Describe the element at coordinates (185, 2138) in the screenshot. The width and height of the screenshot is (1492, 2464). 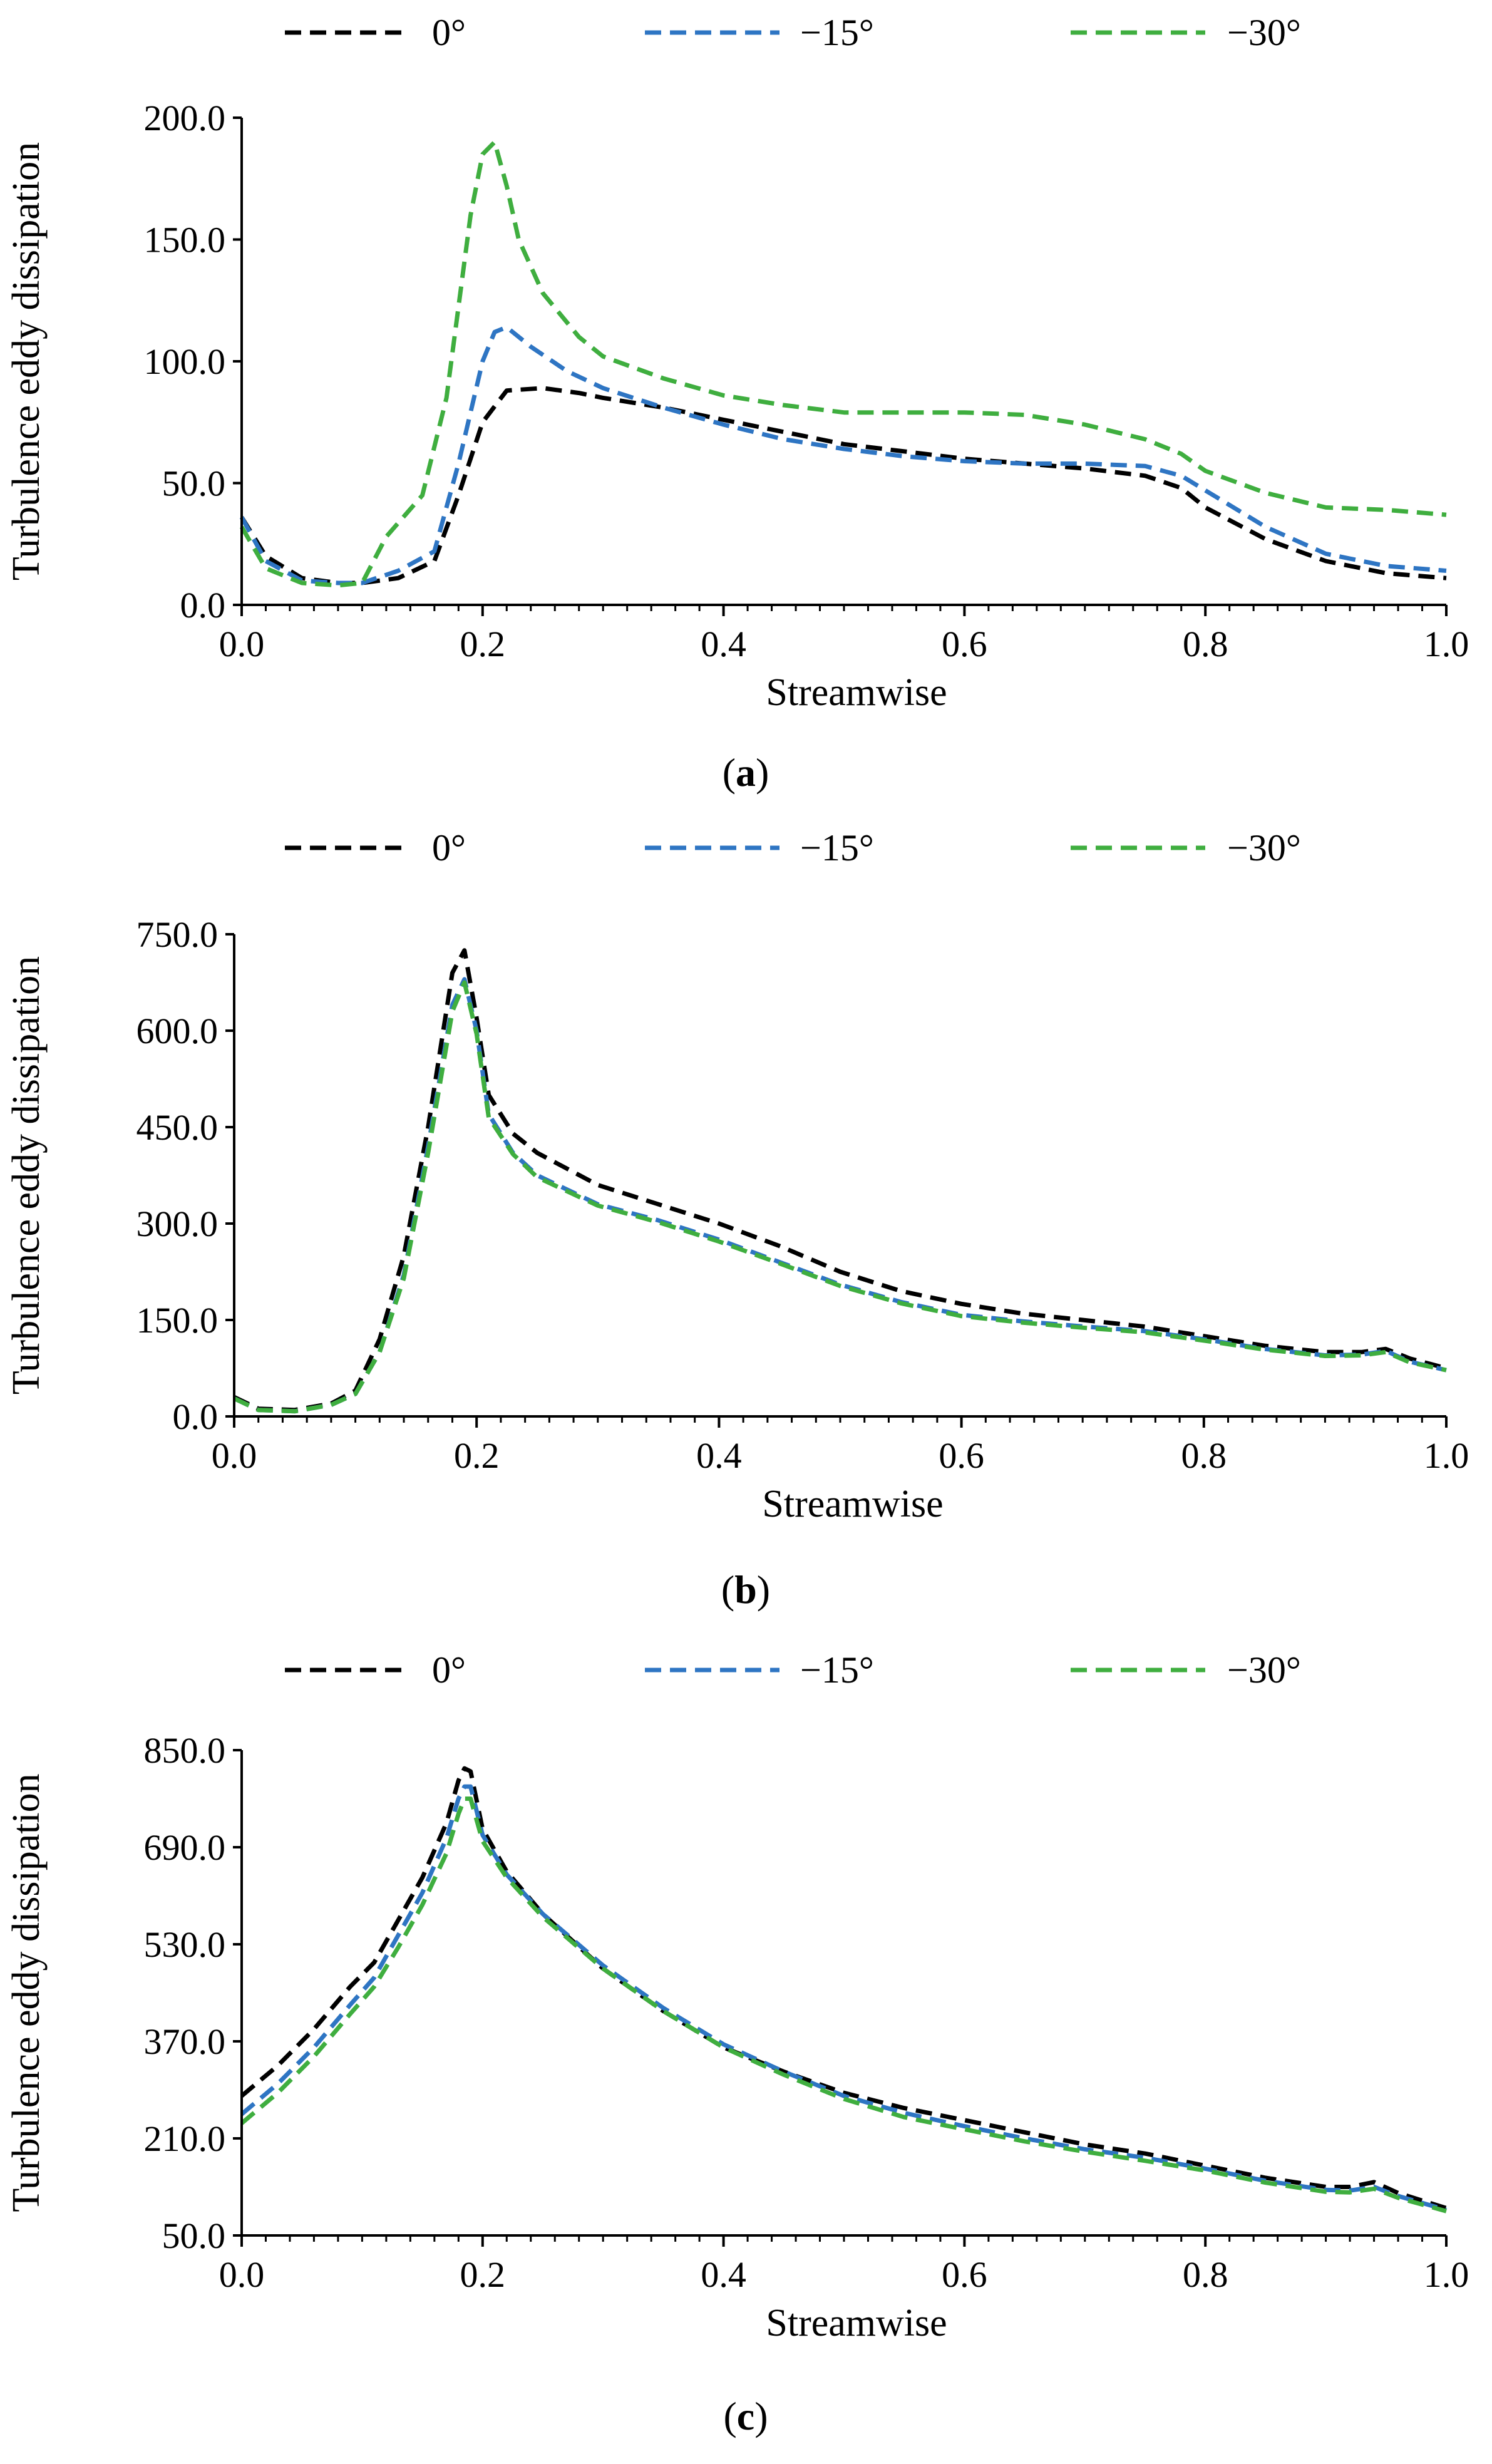
I see `y-tick-label: 210.0` at that location.